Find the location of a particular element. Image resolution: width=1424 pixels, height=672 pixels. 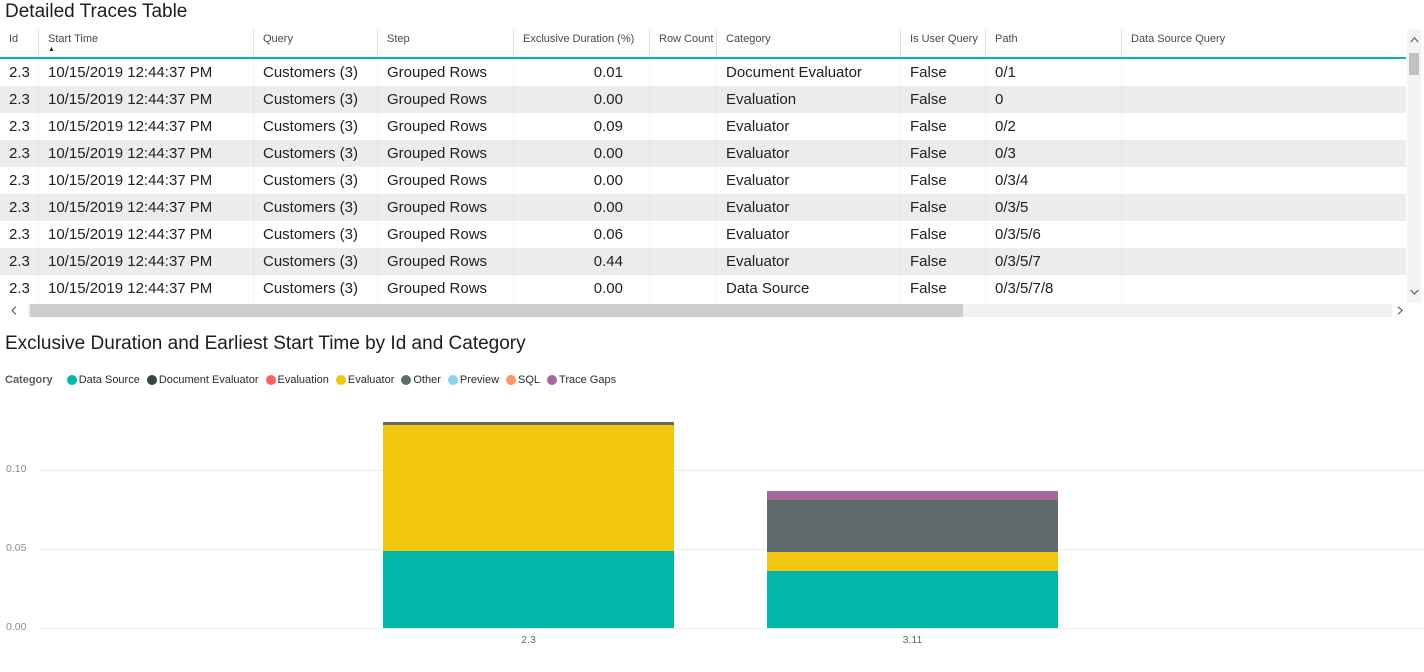

column-header-id: Id is located at coordinates (19, 43).